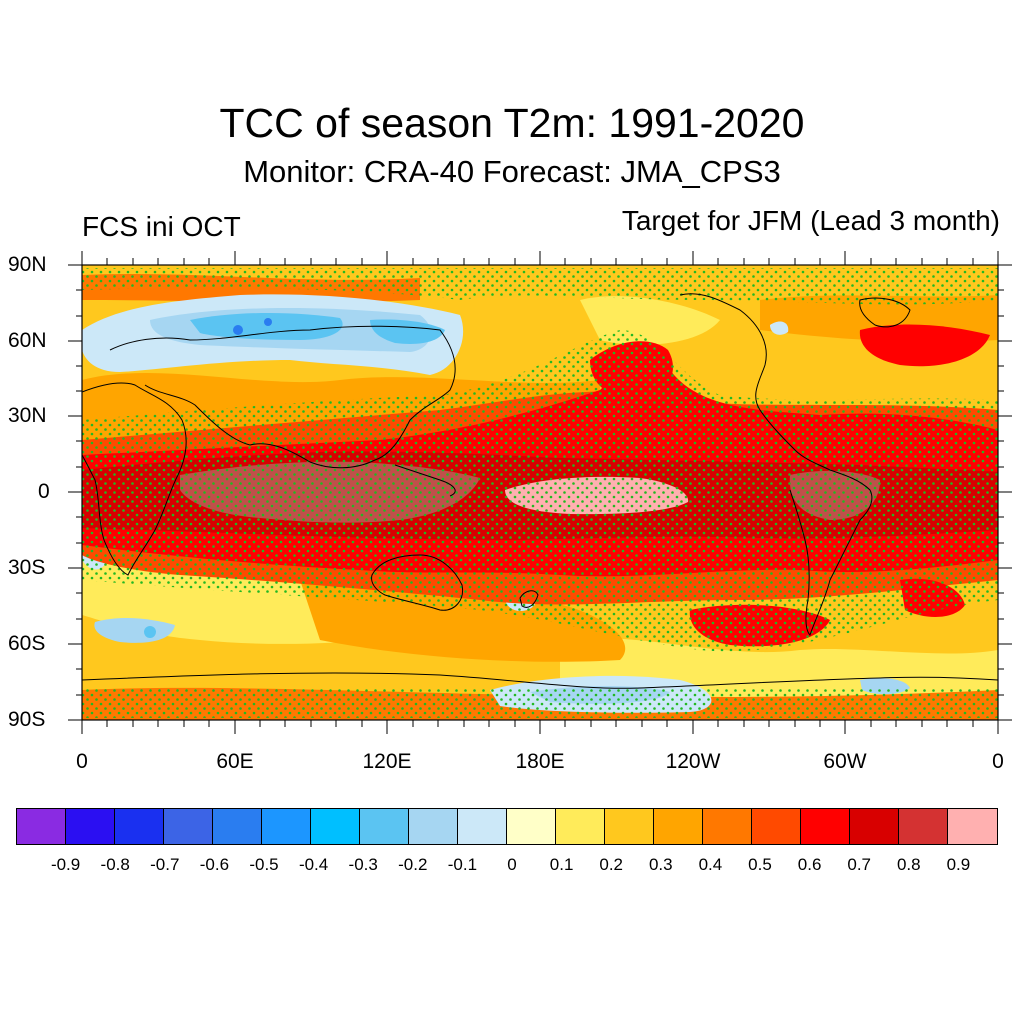  What do you see at coordinates (44, 491) in the screenshot?
I see `lat-label-equator: 0` at bounding box center [44, 491].